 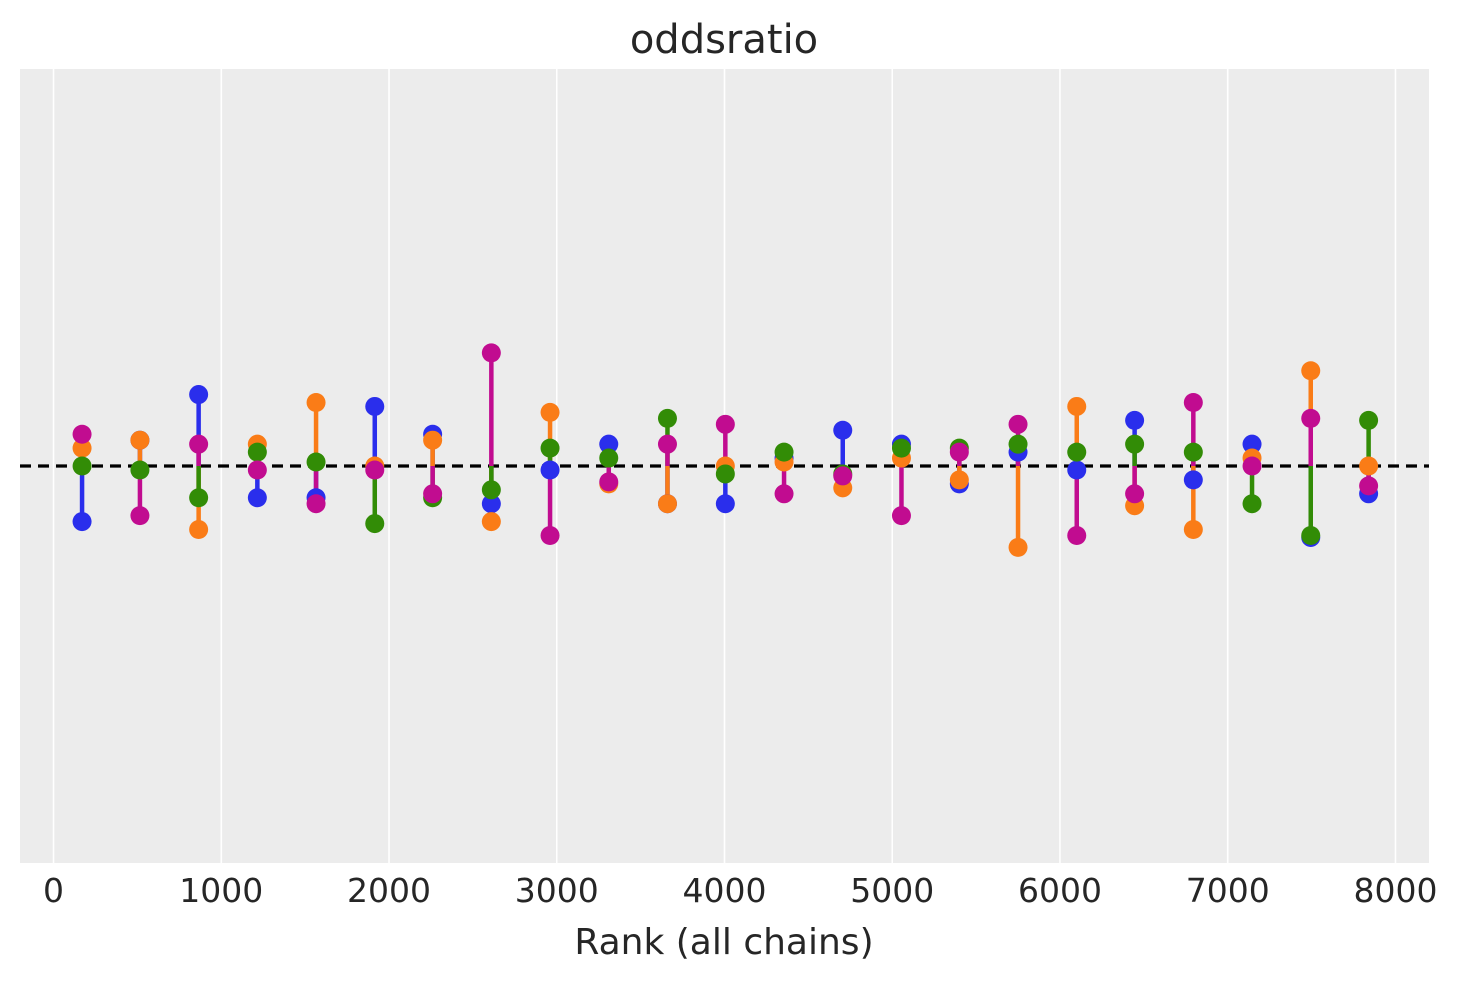 I want to click on x-tick-label: 3000, so click(x=557, y=890).